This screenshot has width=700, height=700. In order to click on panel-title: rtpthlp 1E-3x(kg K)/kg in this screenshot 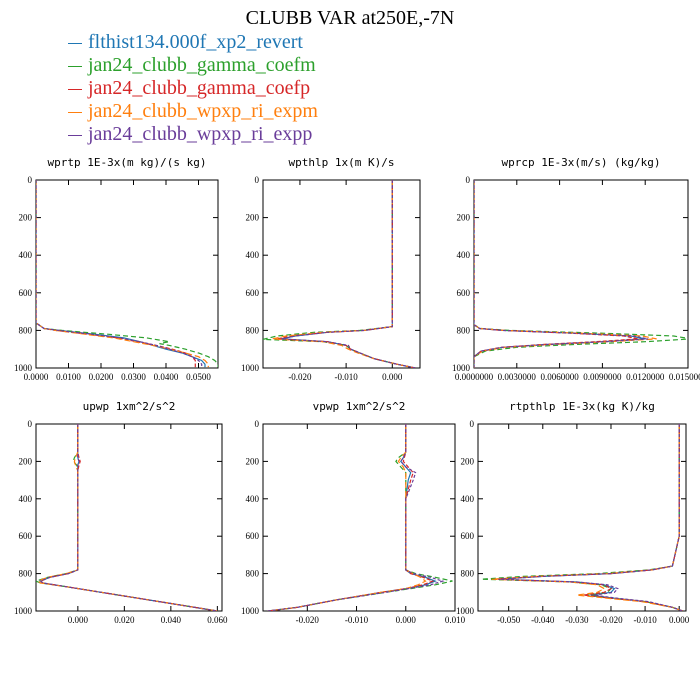, I will do `click(582, 406)`.